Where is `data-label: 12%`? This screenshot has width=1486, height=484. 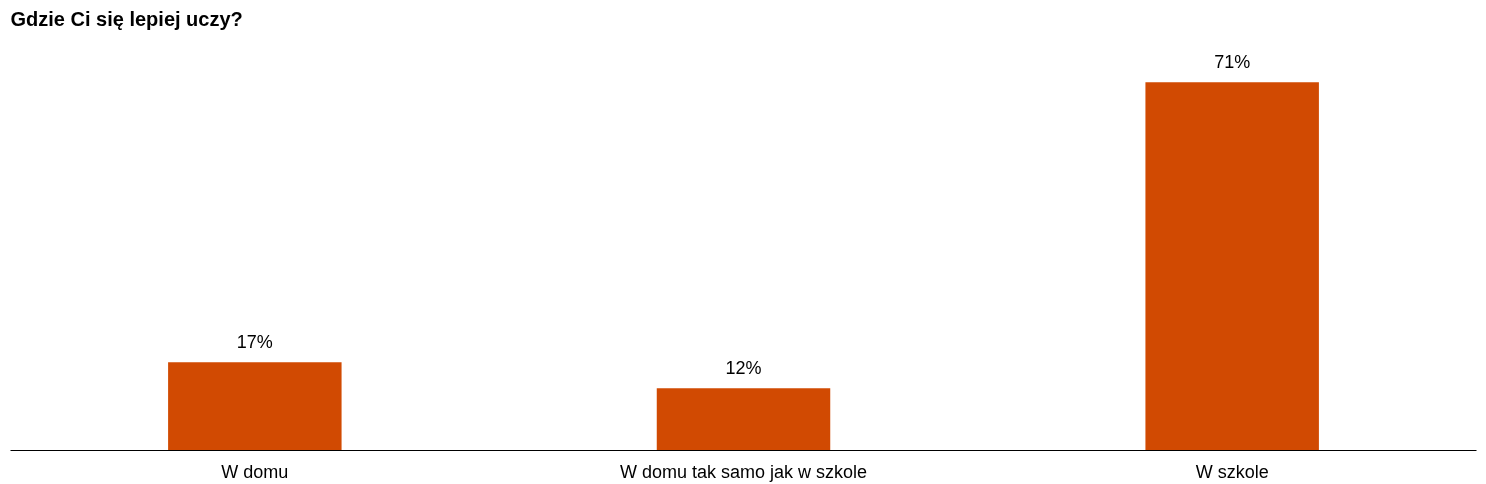
data-label: 12% is located at coordinates (743, 368).